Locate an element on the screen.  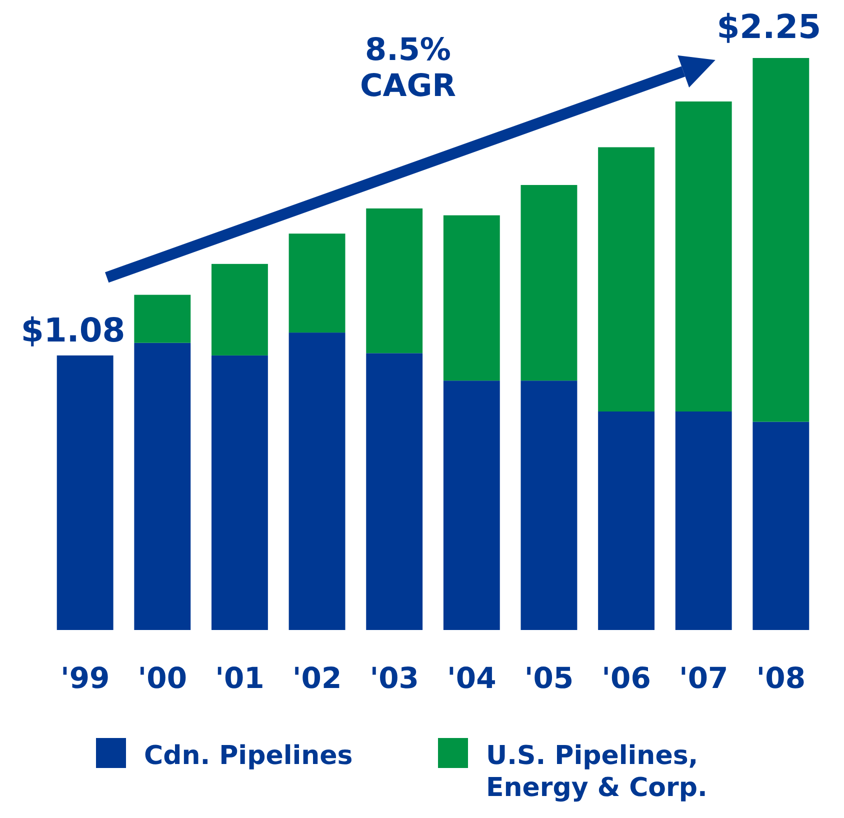
annotation: $2.25 is located at coordinates (769, 26).